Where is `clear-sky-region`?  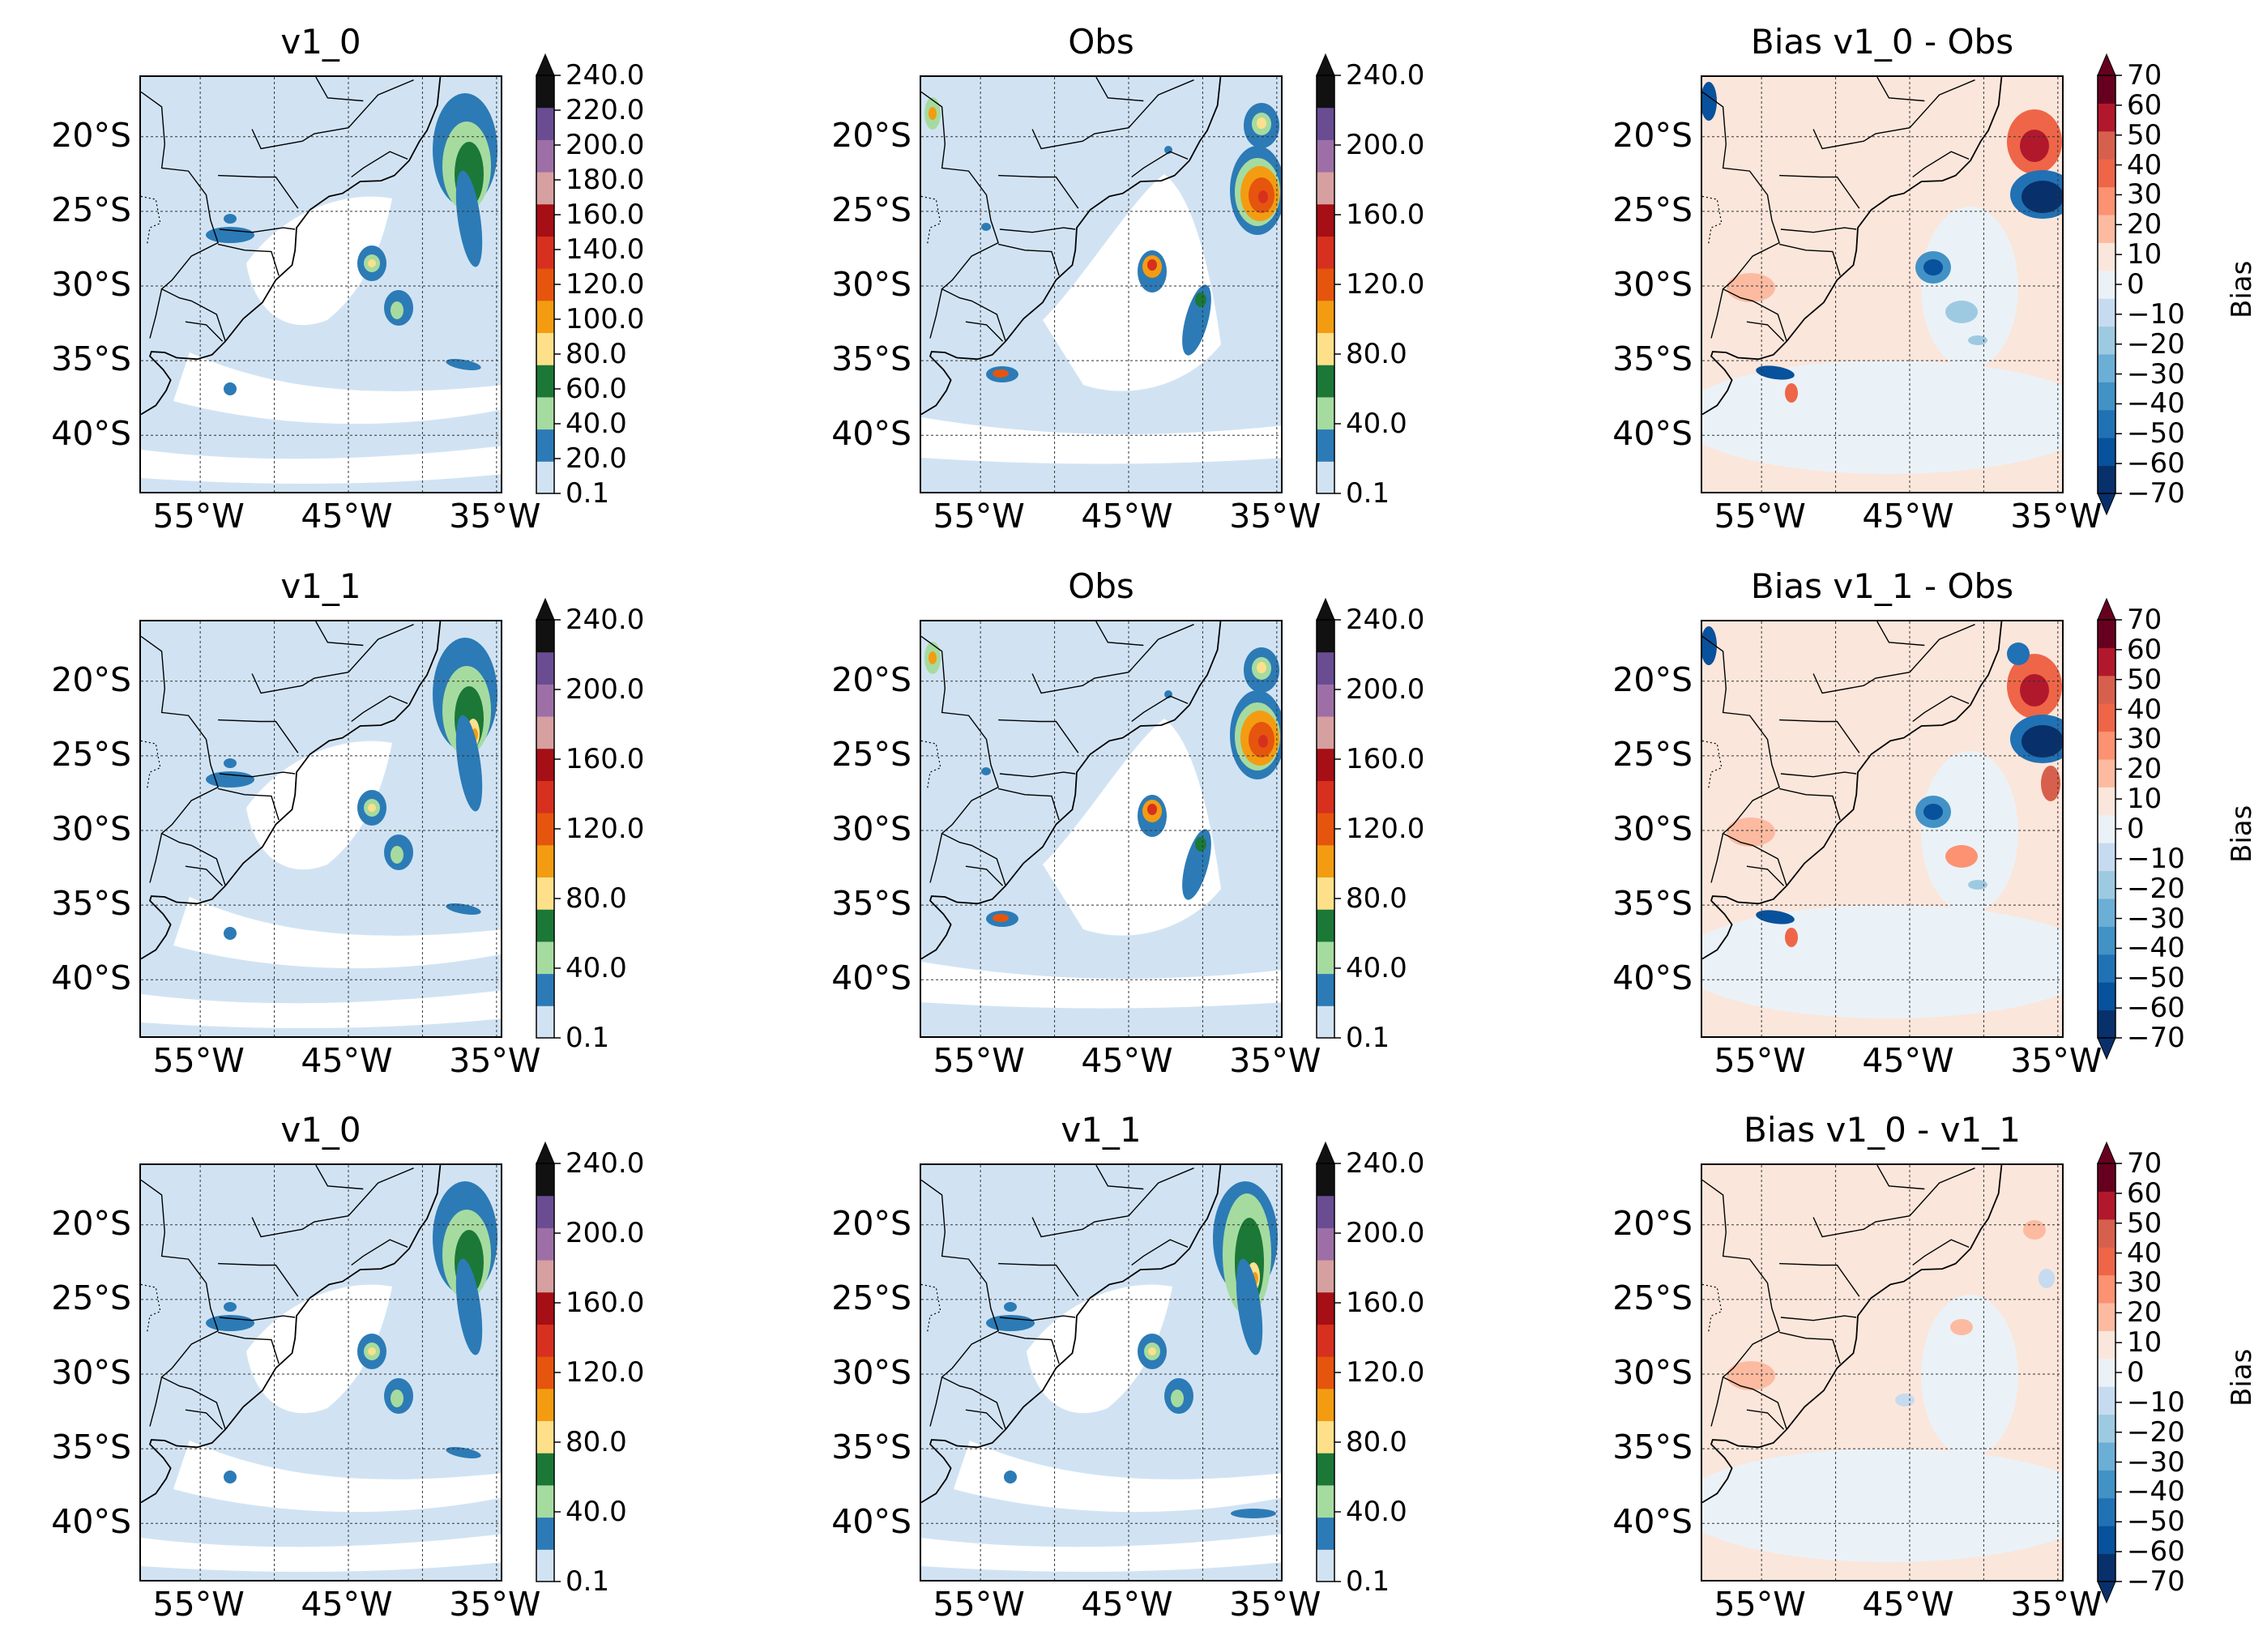
clear-sky-region is located at coordinates (1099, 1349).